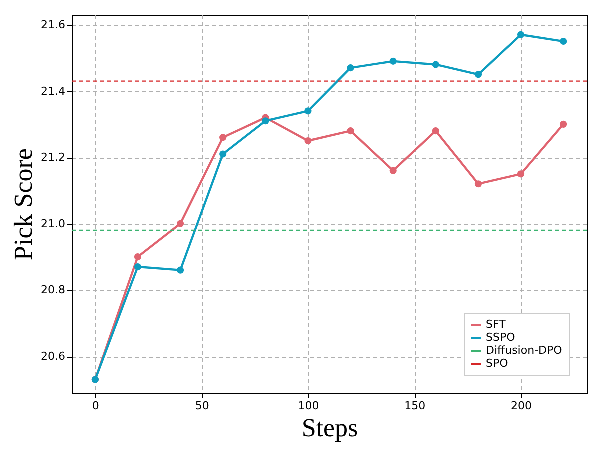 This screenshot has height=451, width=598. I want to click on legend-label: SFT, so click(496, 324).